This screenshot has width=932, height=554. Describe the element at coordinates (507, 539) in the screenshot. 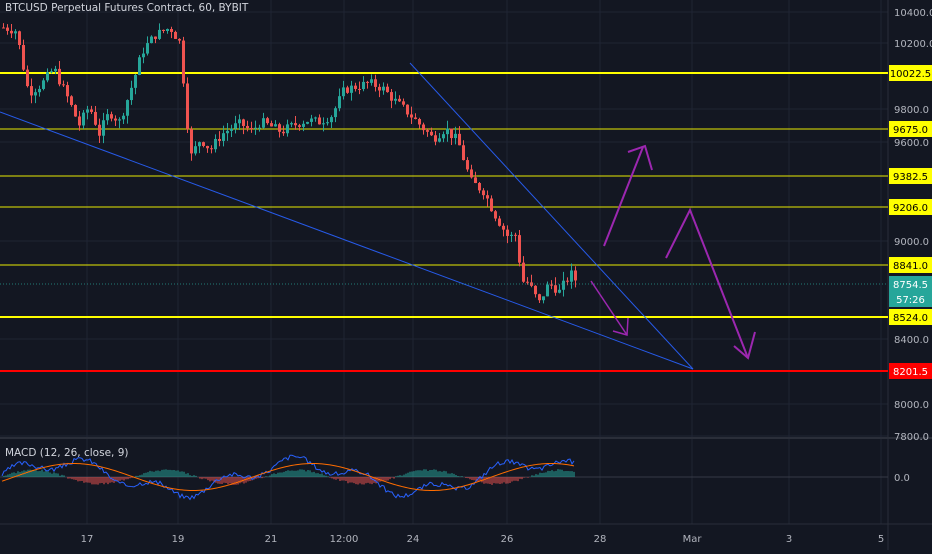

I see `x-tick-label: 26` at that location.